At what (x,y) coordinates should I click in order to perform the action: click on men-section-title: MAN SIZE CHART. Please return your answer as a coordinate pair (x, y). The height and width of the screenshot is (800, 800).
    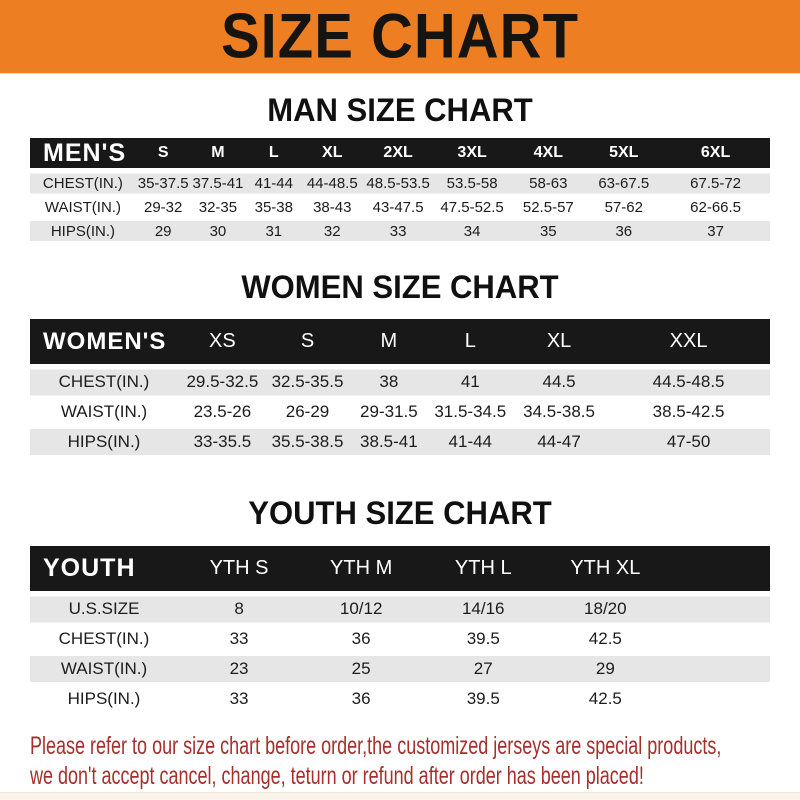
    Looking at the image, I should click on (400, 110).